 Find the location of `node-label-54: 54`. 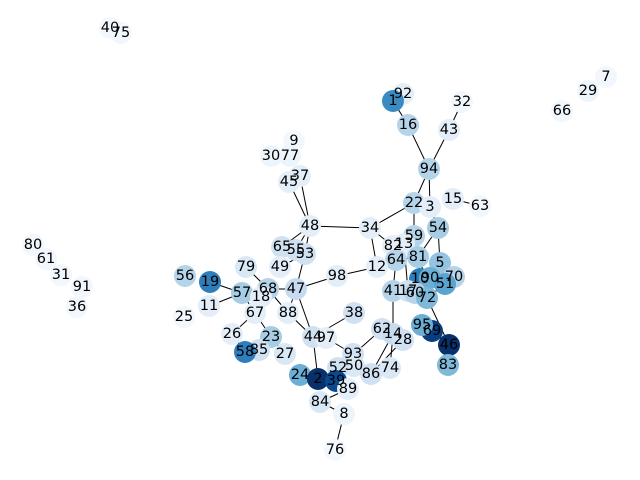

node-label-54: 54 is located at coordinates (438, 228).